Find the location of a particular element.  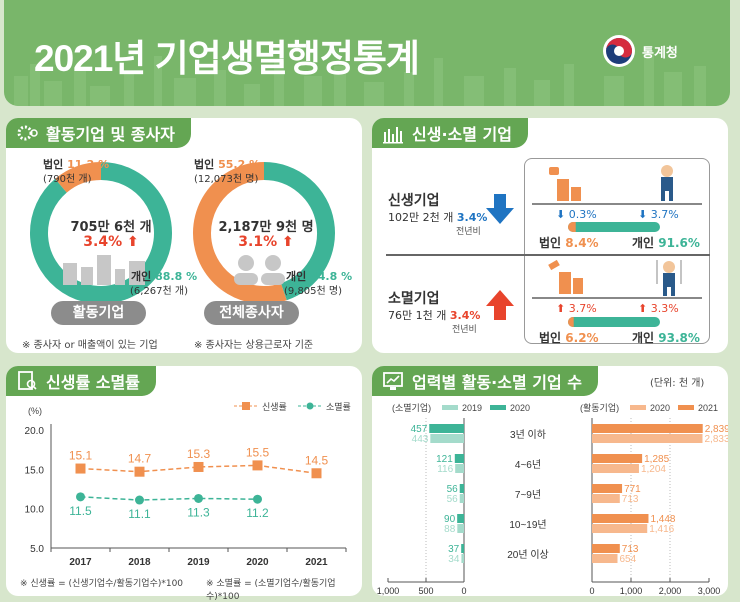

note-workers: ※ 종사자는 상용근로자 기준 is located at coordinates (254, 345).